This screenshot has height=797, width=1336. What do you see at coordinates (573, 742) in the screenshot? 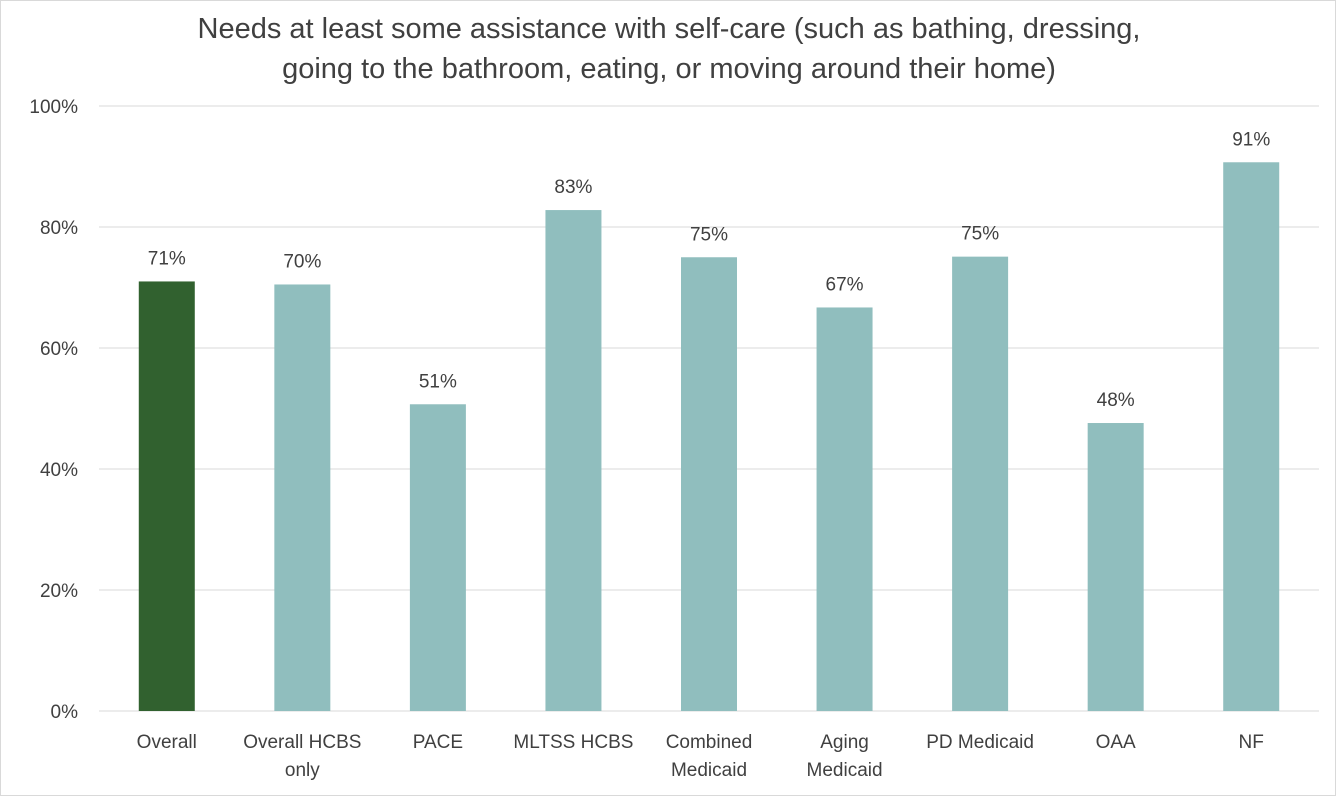
I see `x-tick-label: MLTSS HCBS` at bounding box center [573, 742].